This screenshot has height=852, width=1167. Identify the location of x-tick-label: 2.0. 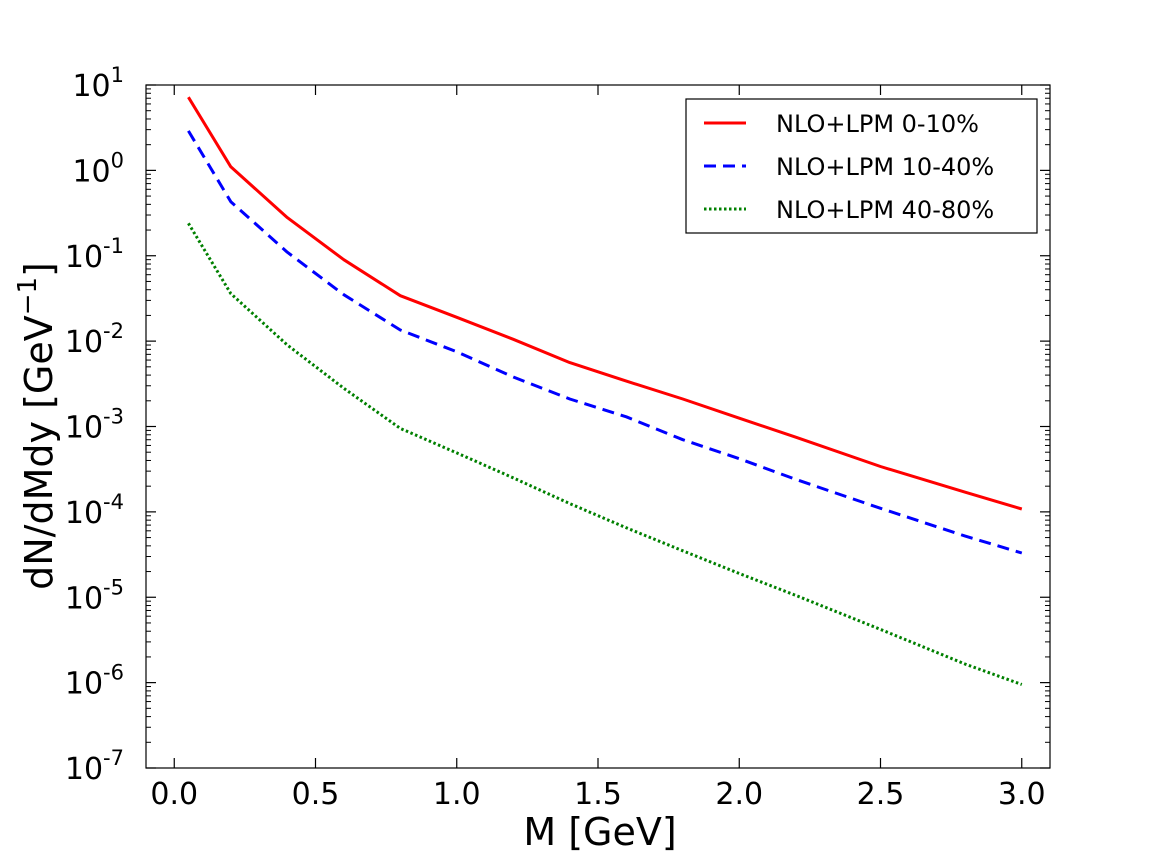
(739, 794).